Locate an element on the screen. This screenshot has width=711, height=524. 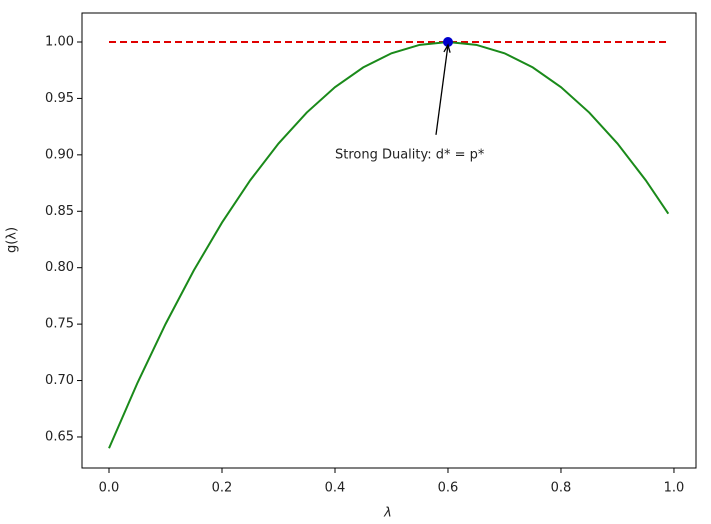
y-tick-label: 0.95 is located at coordinates (59, 98).